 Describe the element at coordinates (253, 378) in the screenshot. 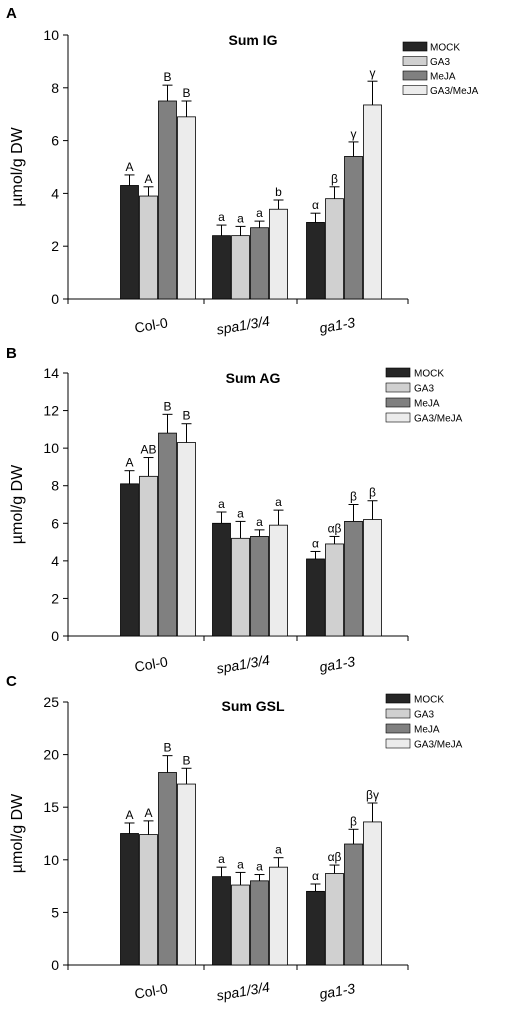

I see `chart-title: Sum AG` at that location.